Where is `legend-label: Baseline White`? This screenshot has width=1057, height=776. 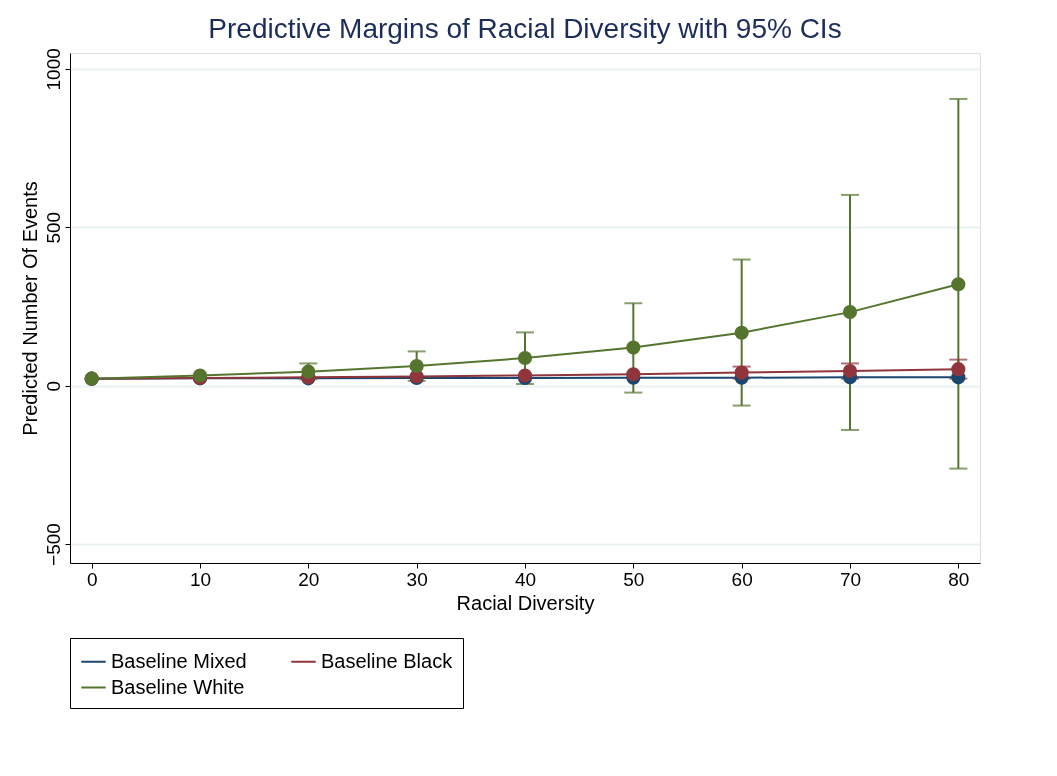 legend-label: Baseline White is located at coordinates (178, 686).